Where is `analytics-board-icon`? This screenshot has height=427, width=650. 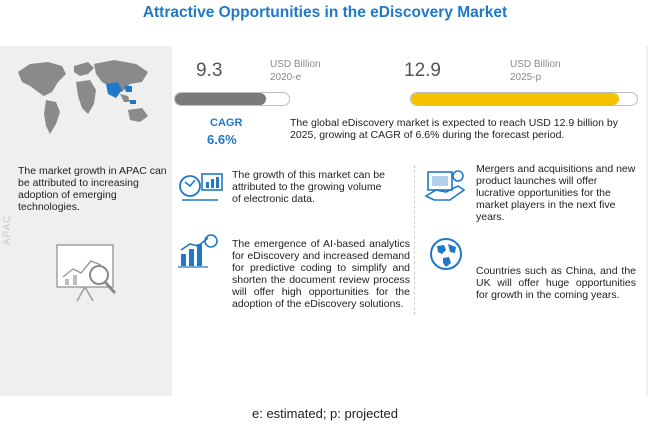 analytics-board-icon is located at coordinates (86, 273).